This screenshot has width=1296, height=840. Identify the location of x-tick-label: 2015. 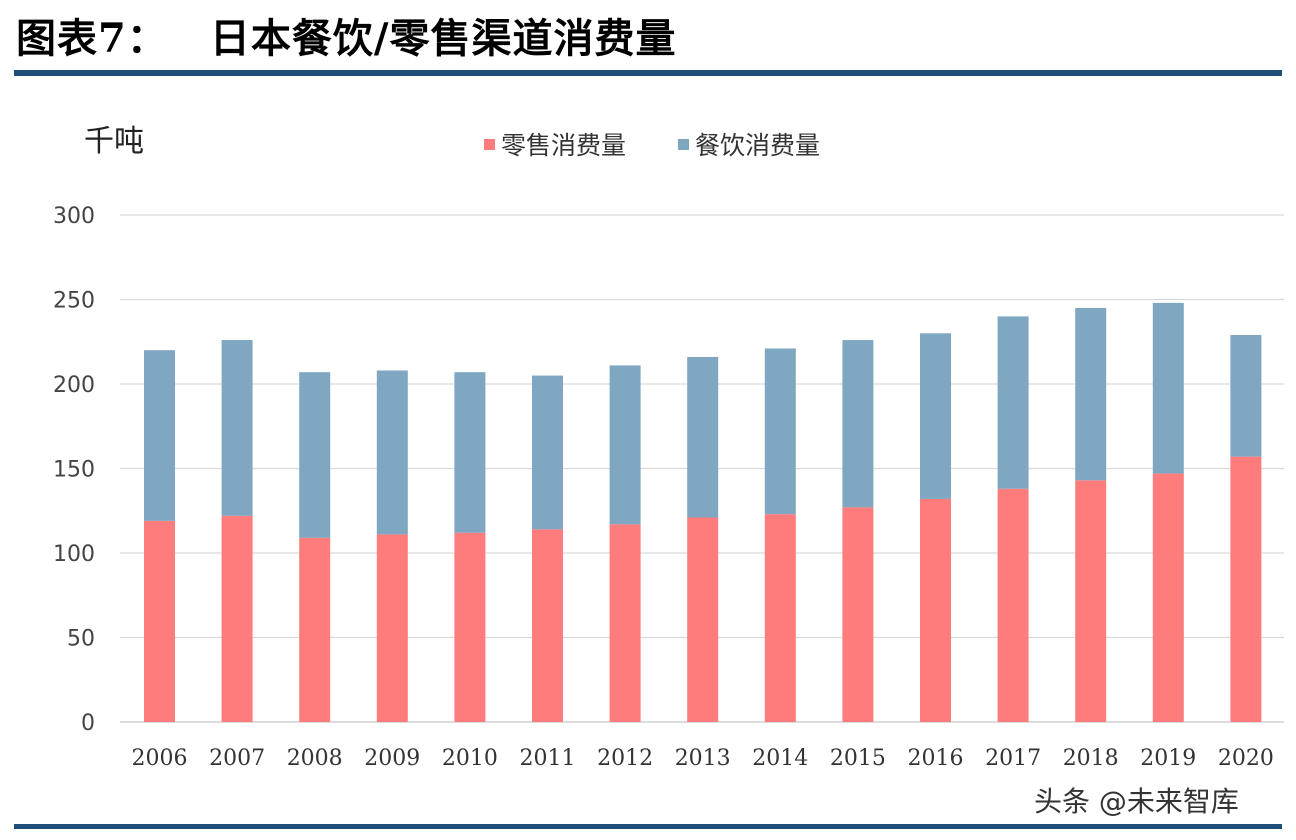
(858, 758).